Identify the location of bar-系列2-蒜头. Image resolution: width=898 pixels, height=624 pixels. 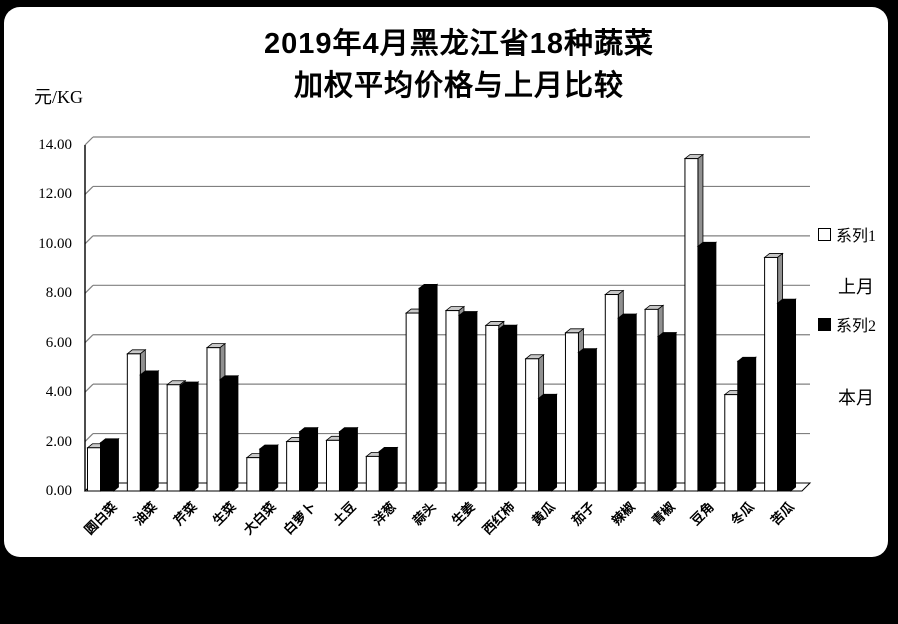
(425, 389).